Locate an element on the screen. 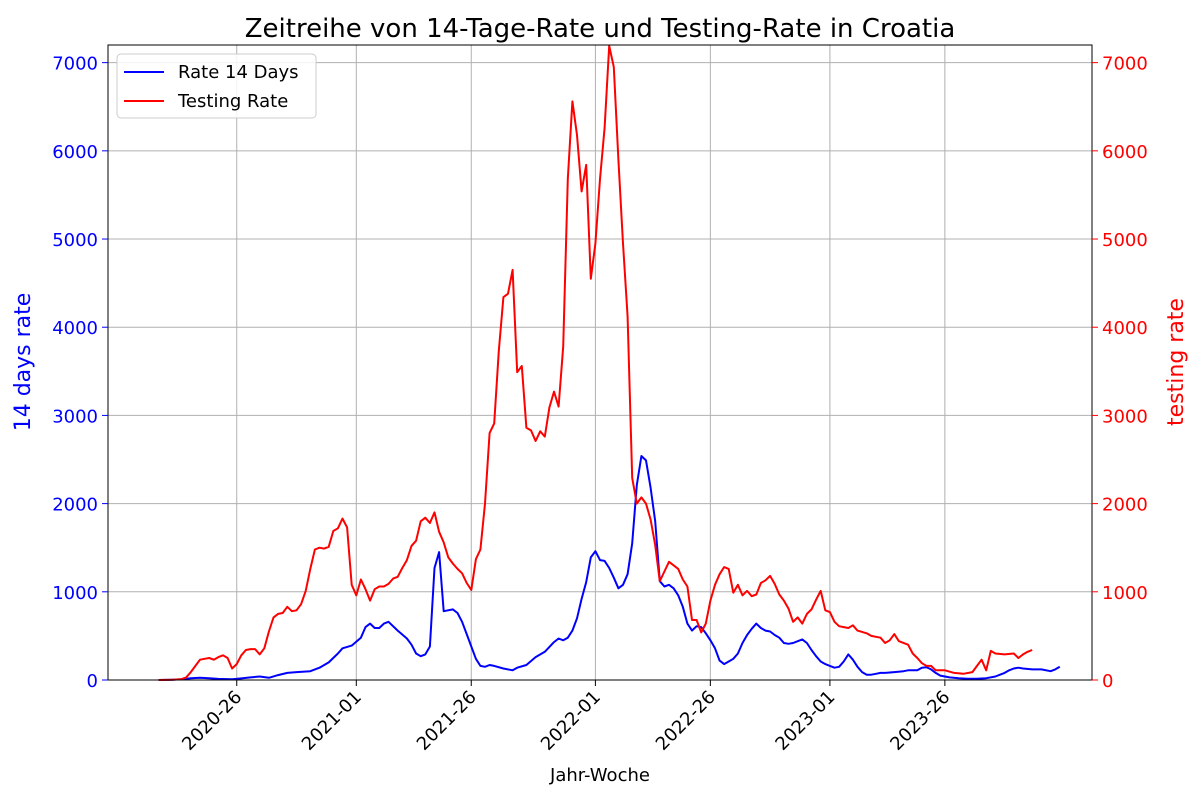 This screenshot has height=800, width=1200. y-tick-label-left: 0 is located at coordinates (92, 681).